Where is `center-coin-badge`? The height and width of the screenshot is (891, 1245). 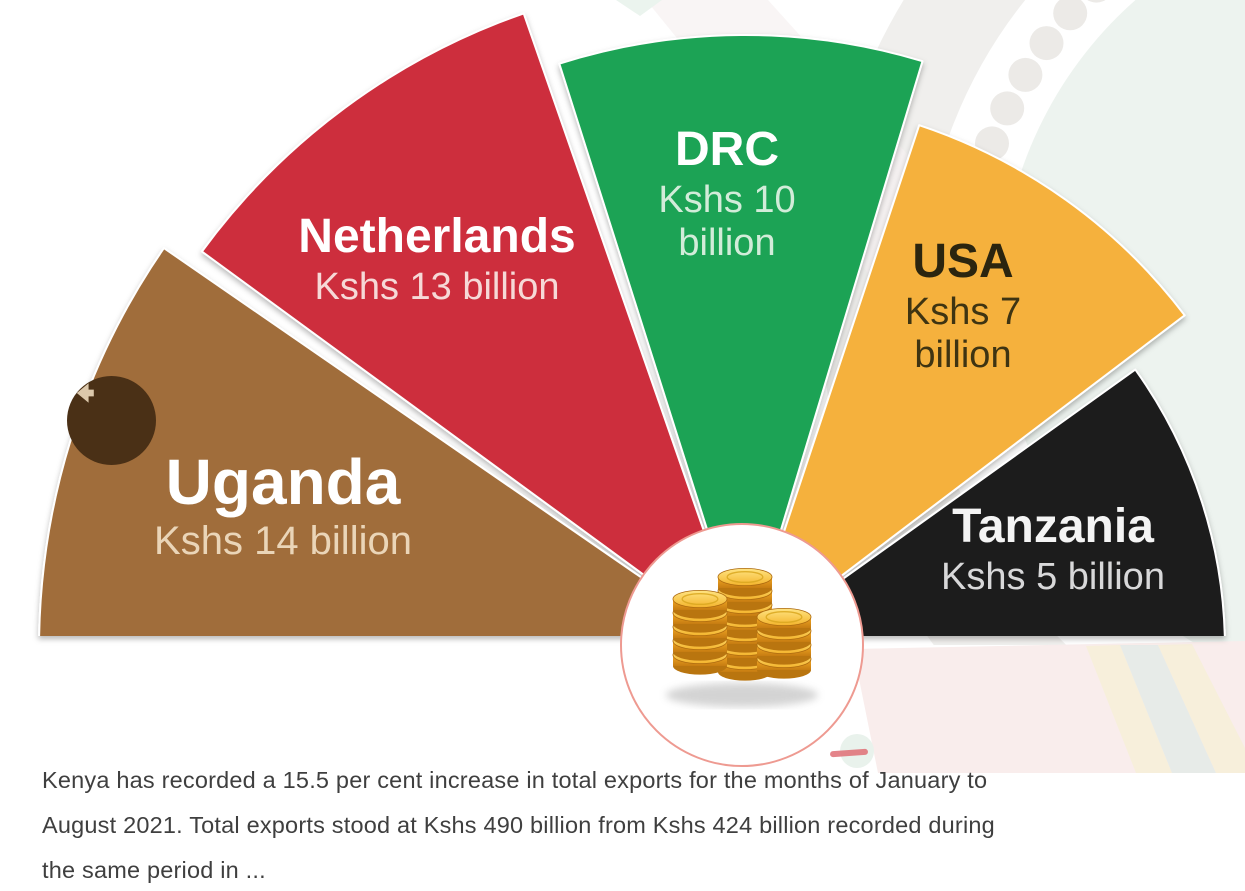
center-coin-badge is located at coordinates (742, 645).